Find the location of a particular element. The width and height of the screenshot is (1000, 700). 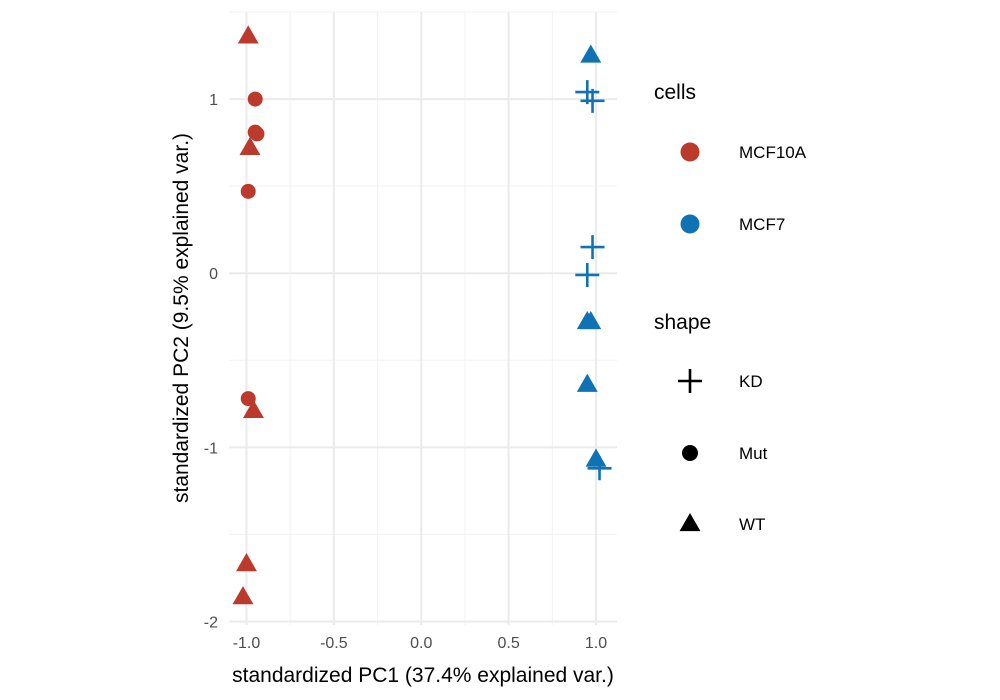

legend-key-mut is located at coordinates (690, 453).